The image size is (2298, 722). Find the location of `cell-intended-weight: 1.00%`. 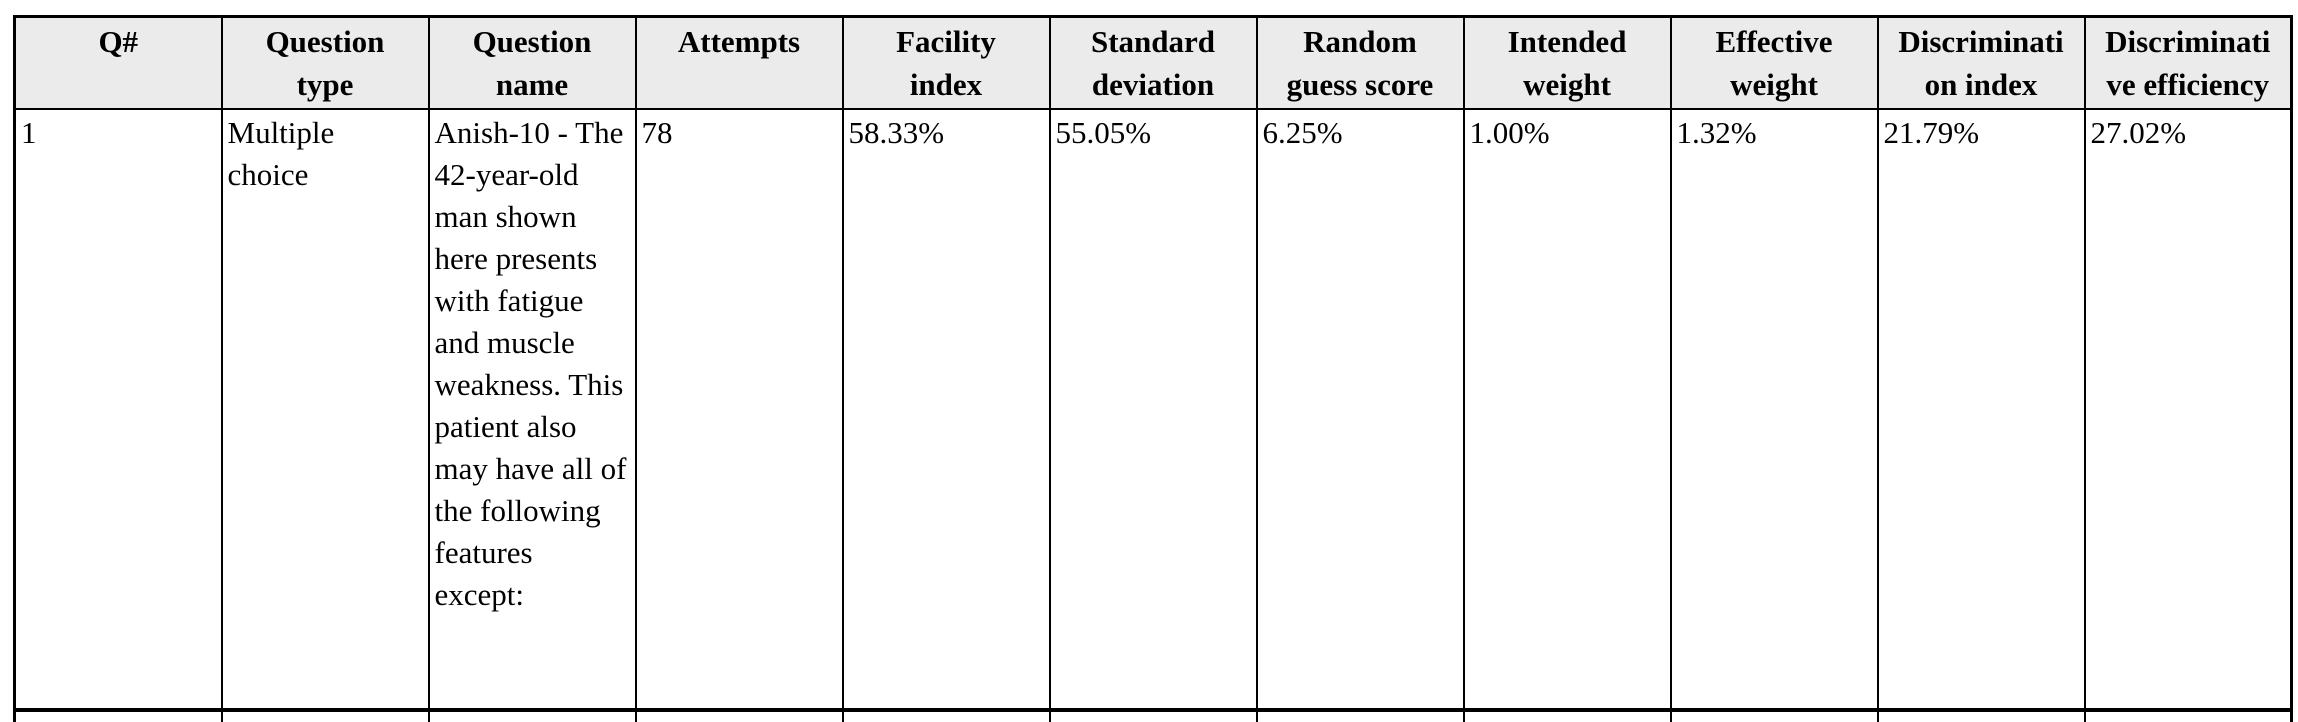

cell-intended-weight: 1.00% is located at coordinates (1567, 410).